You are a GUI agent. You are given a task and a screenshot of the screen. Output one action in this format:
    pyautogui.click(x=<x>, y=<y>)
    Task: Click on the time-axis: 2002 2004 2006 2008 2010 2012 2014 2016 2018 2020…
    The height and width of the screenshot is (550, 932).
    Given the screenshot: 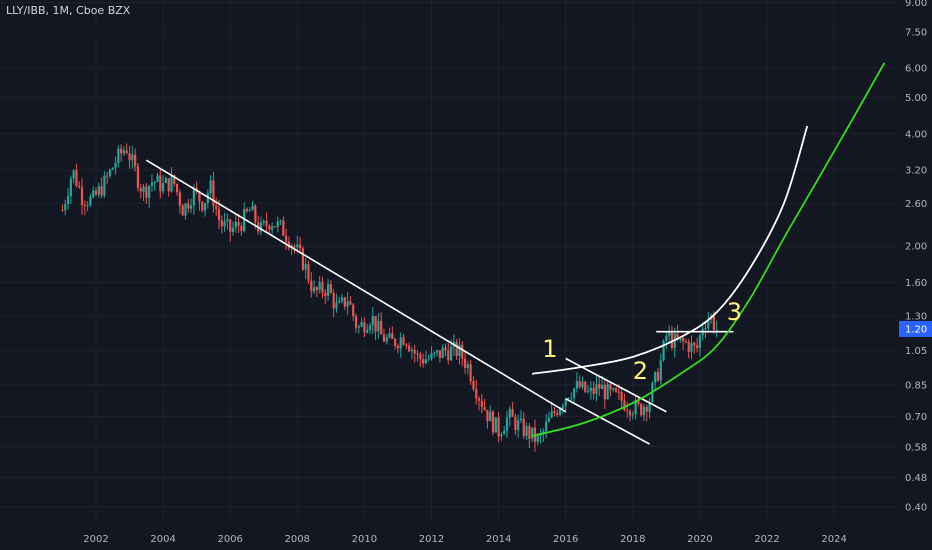 What is the action you would take?
    pyautogui.click(x=465, y=539)
    